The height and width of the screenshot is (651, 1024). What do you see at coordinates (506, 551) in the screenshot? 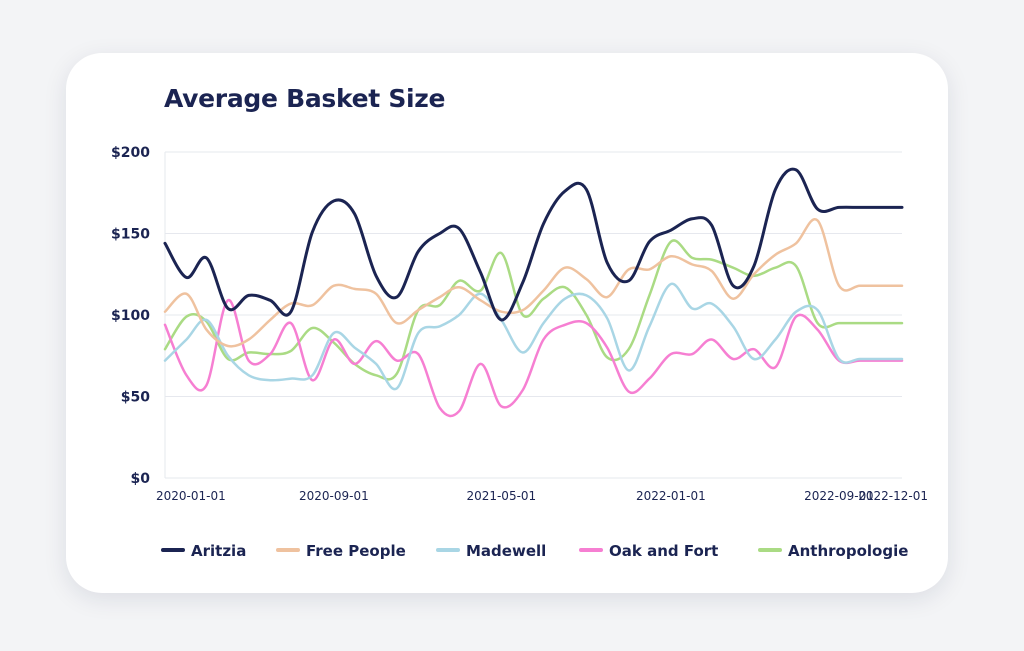
I see `legend-label-madewell: Madewell` at bounding box center [506, 551].